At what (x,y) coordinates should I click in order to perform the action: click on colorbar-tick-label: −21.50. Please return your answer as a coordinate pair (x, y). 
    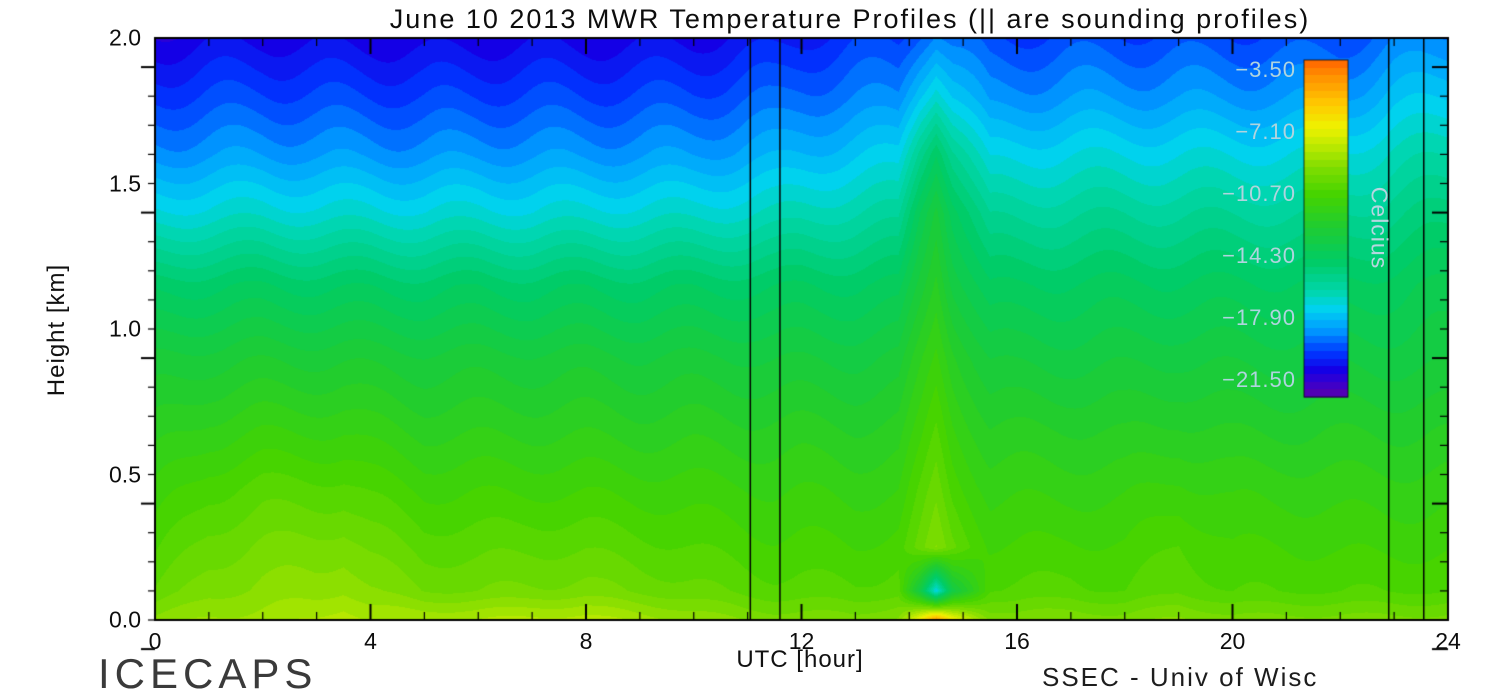
    Looking at the image, I should click on (1259, 379).